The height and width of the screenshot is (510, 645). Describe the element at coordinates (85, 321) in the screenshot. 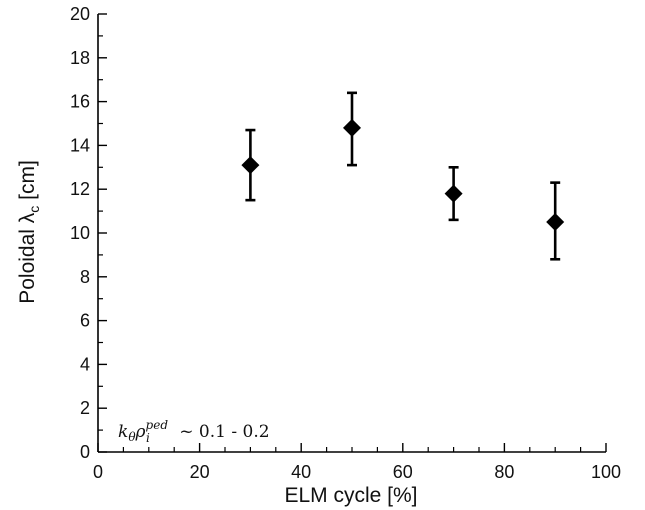

I see `y-tick-label: 6` at that location.